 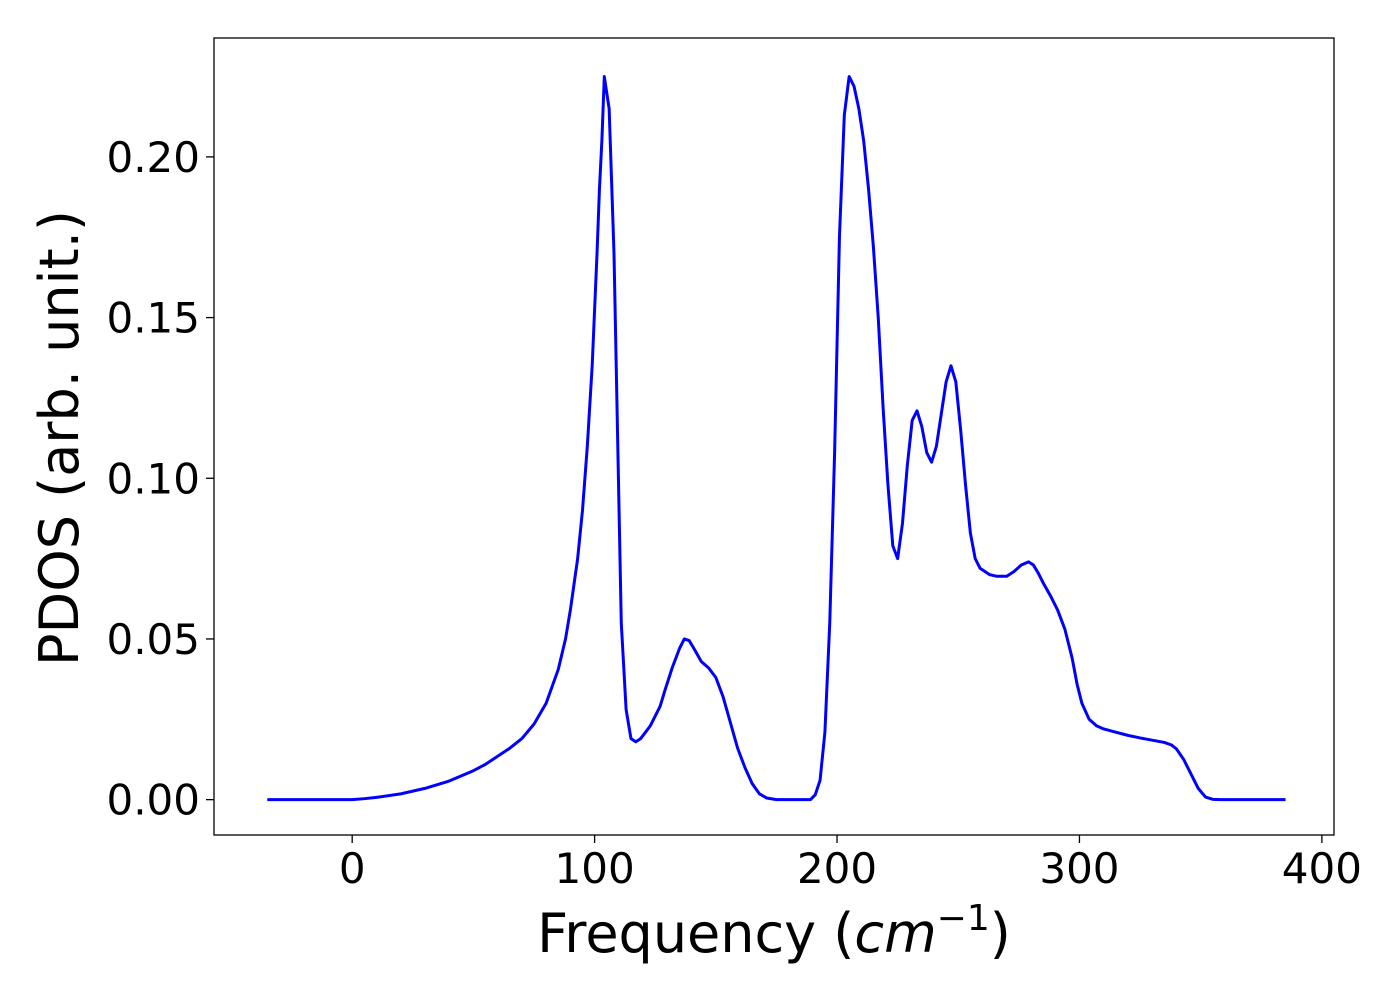 I want to click on x-axis-label-exponent: −1, so click(x=963, y=918).